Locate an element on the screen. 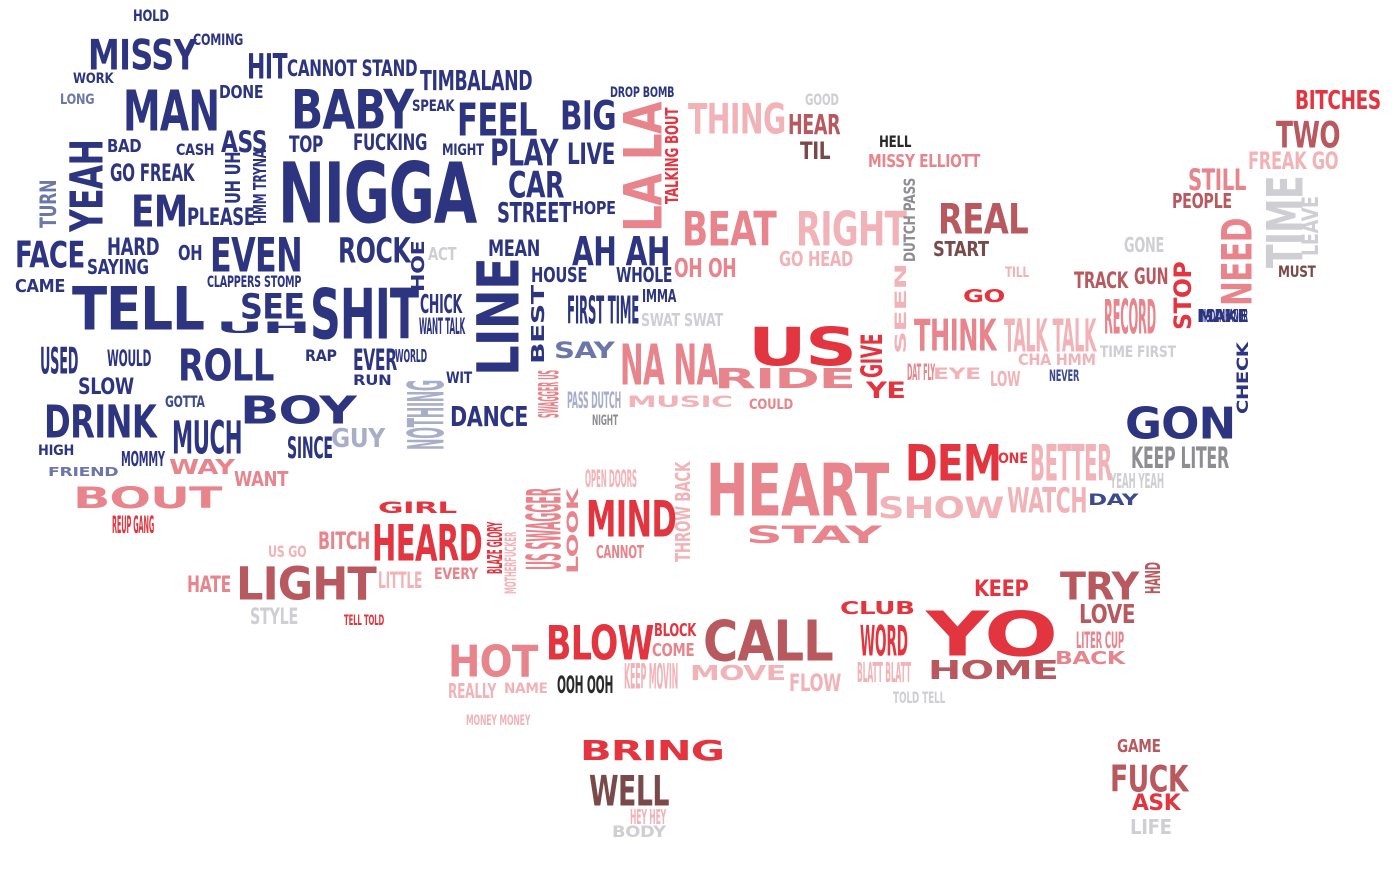 The image size is (1395, 877). word-imma: IMMA is located at coordinates (659, 296).